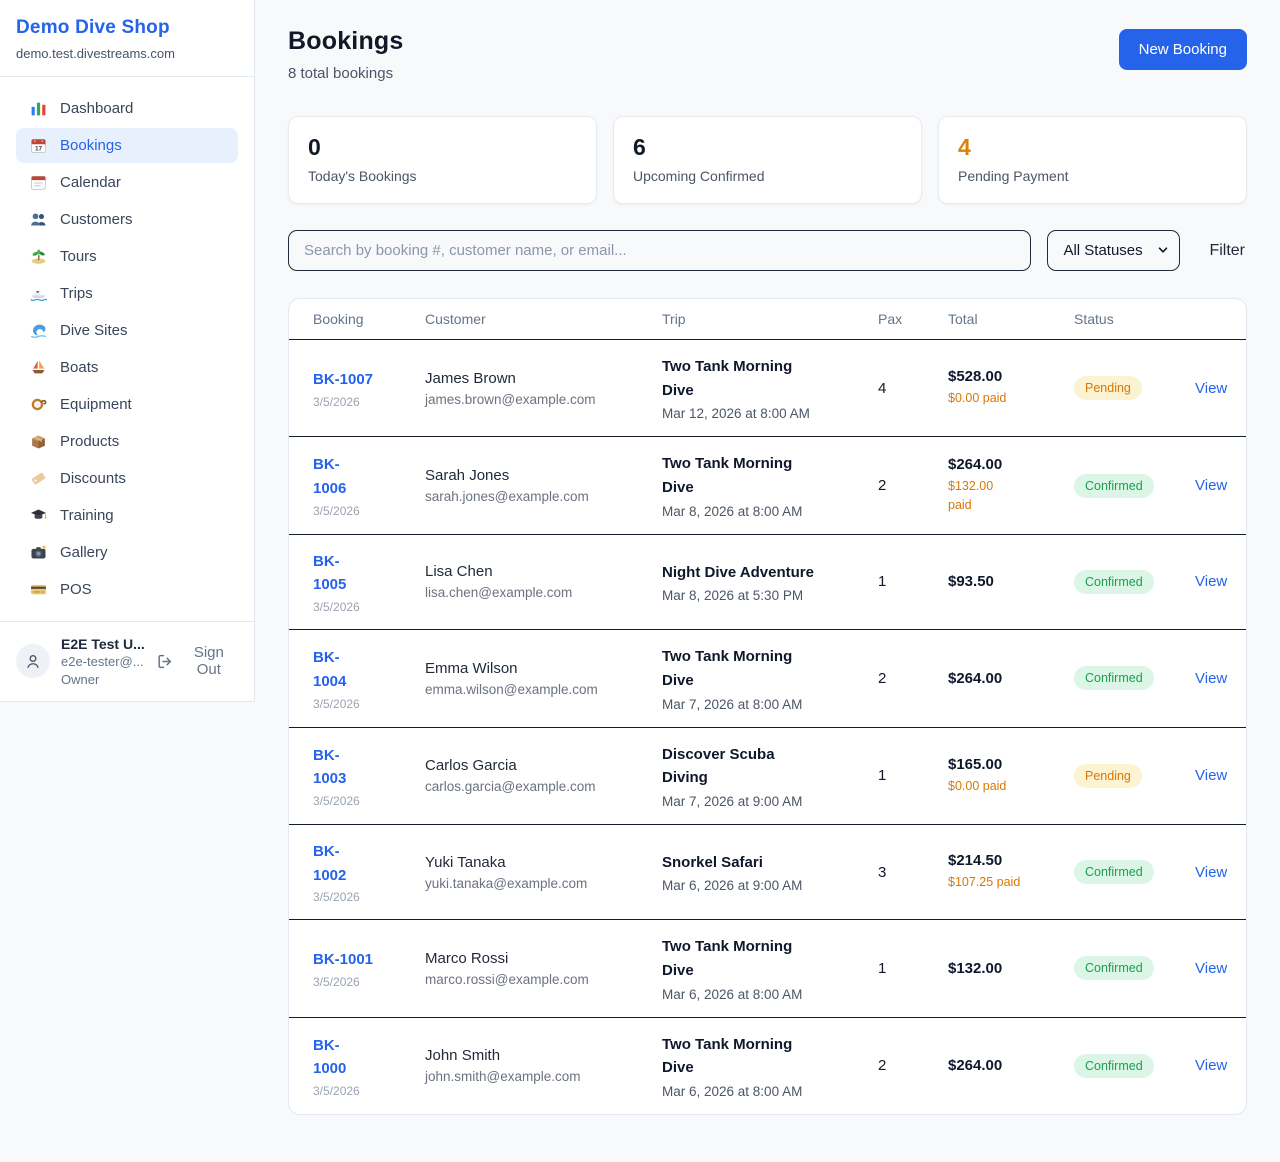  Describe the element at coordinates (38, 367) in the screenshot. I see `sailboat-icon` at that location.